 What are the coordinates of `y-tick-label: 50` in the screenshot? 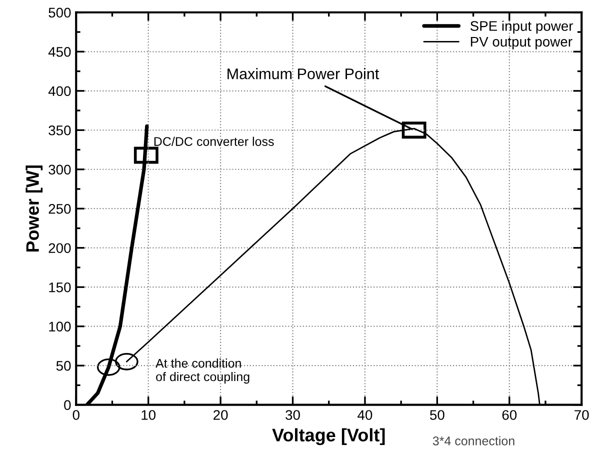 It's located at (63, 365).